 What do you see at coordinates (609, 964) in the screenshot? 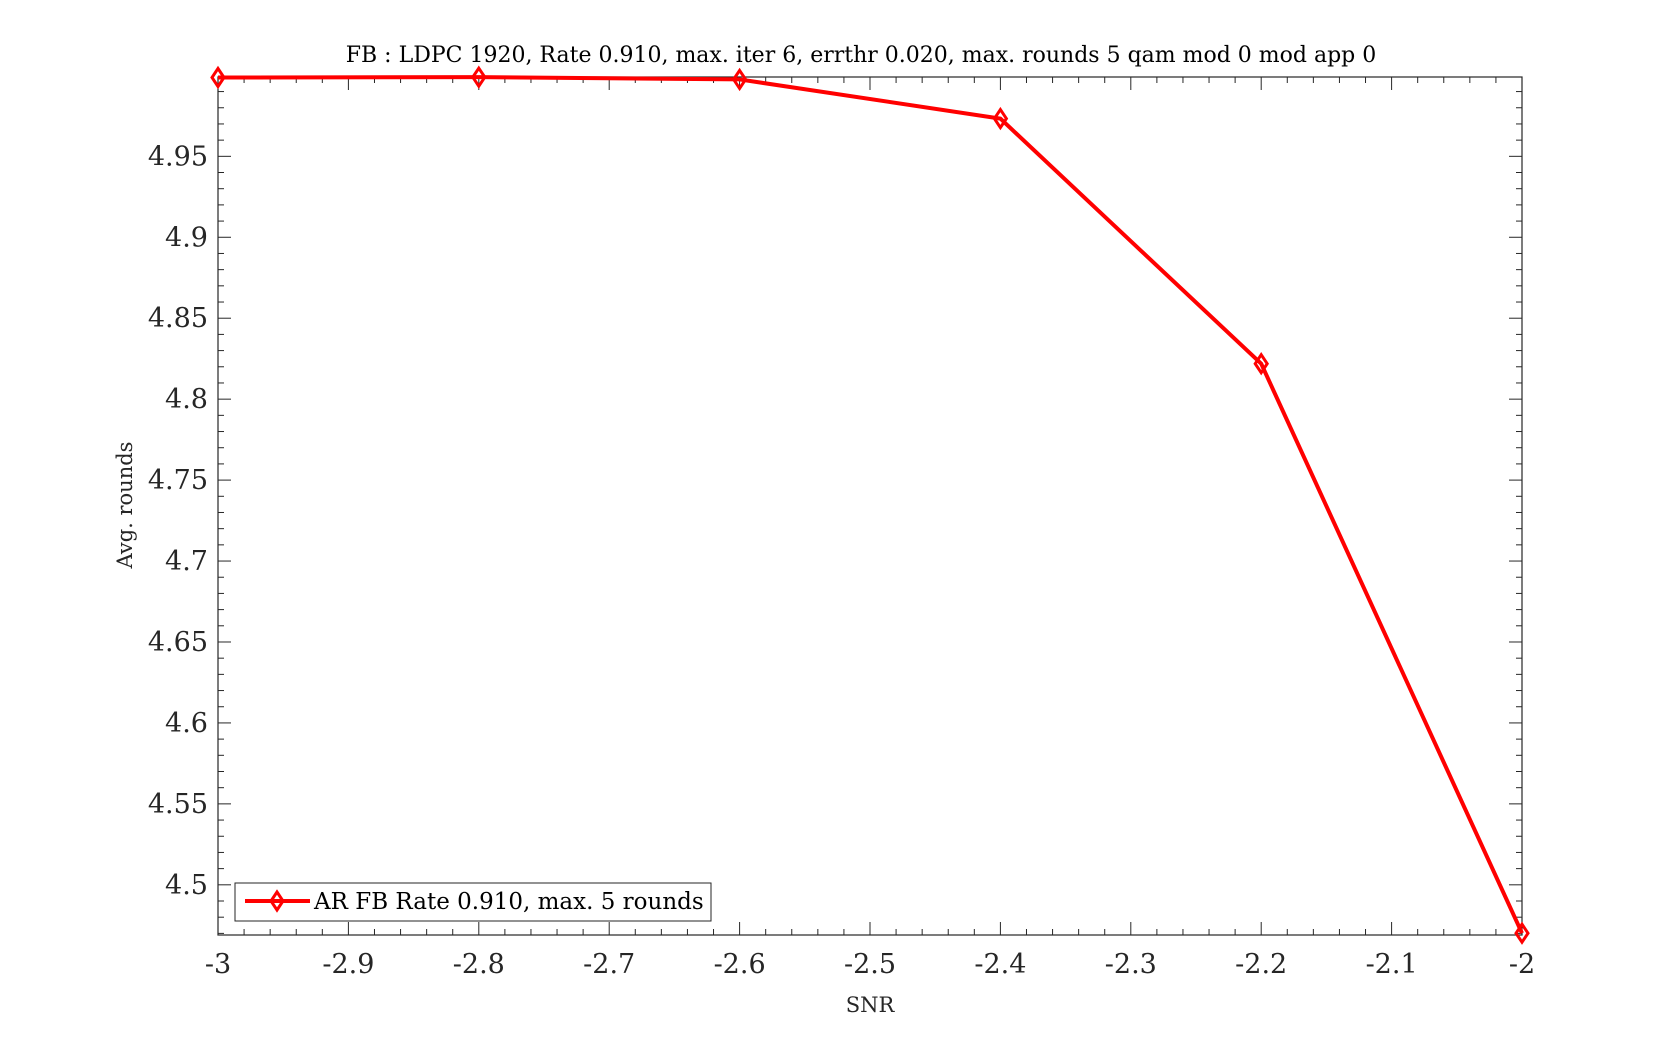
I see `x-tick-label: -2.7` at bounding box center [609, 964].